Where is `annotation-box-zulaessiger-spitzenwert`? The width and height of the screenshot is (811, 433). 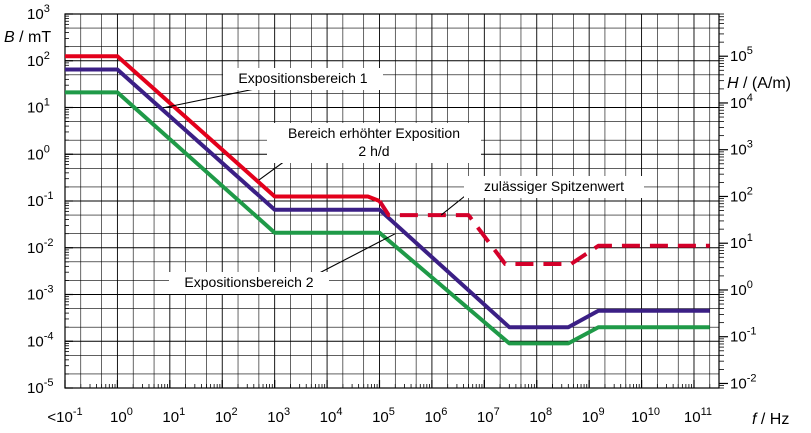
annotation-box-zulaessiger-spitzenwert is located at coordinates (554, 187).